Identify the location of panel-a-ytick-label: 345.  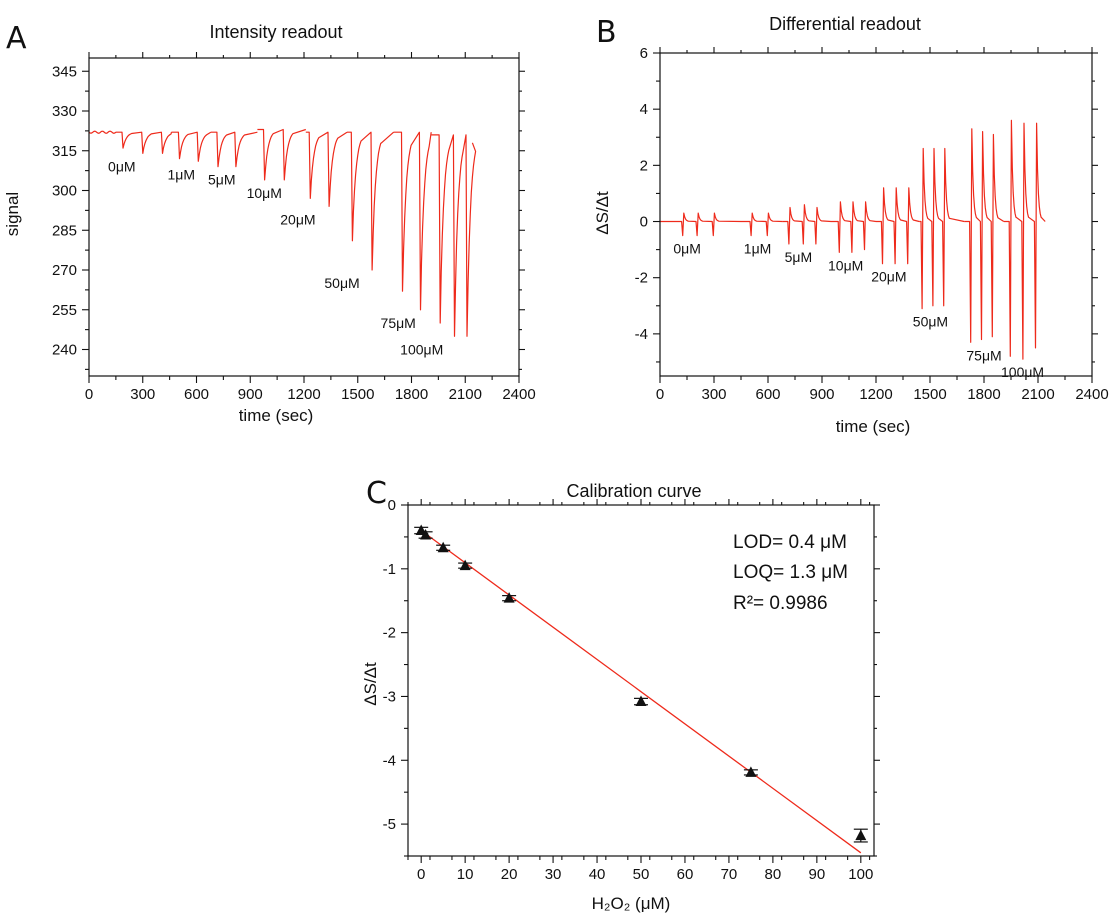
(64, 71).